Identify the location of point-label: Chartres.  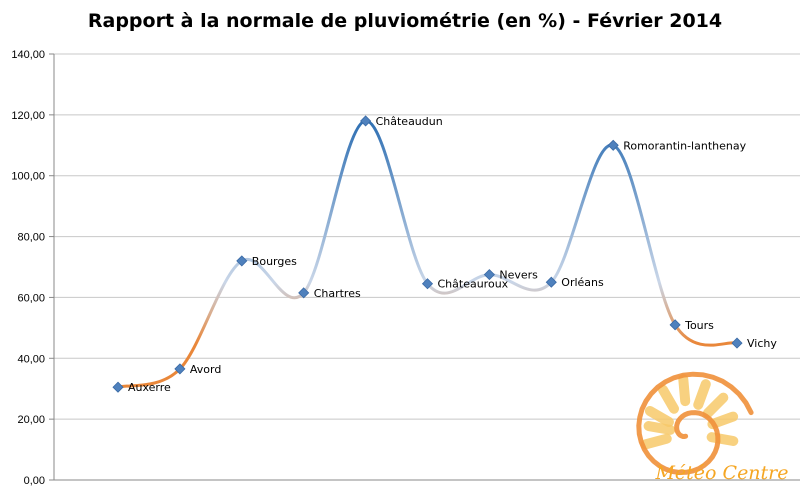
(337, 293).